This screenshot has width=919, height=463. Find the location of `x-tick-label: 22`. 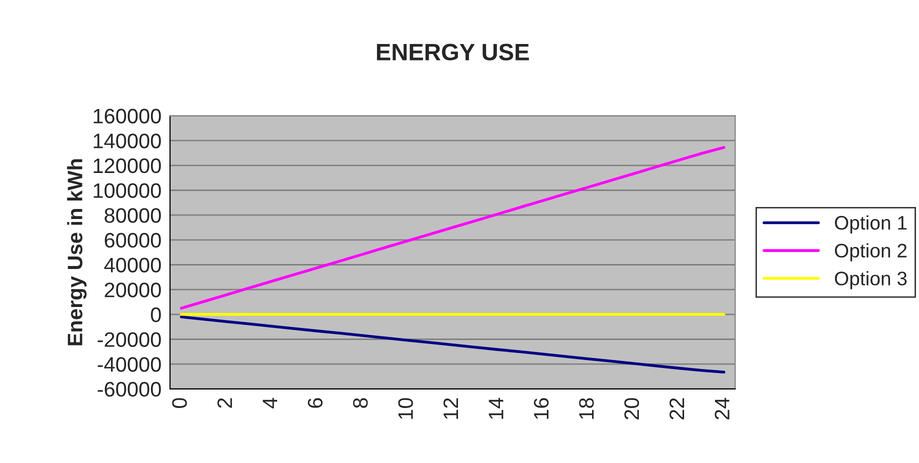

x-tick-label: 22 is located at coordinates (677, 409).